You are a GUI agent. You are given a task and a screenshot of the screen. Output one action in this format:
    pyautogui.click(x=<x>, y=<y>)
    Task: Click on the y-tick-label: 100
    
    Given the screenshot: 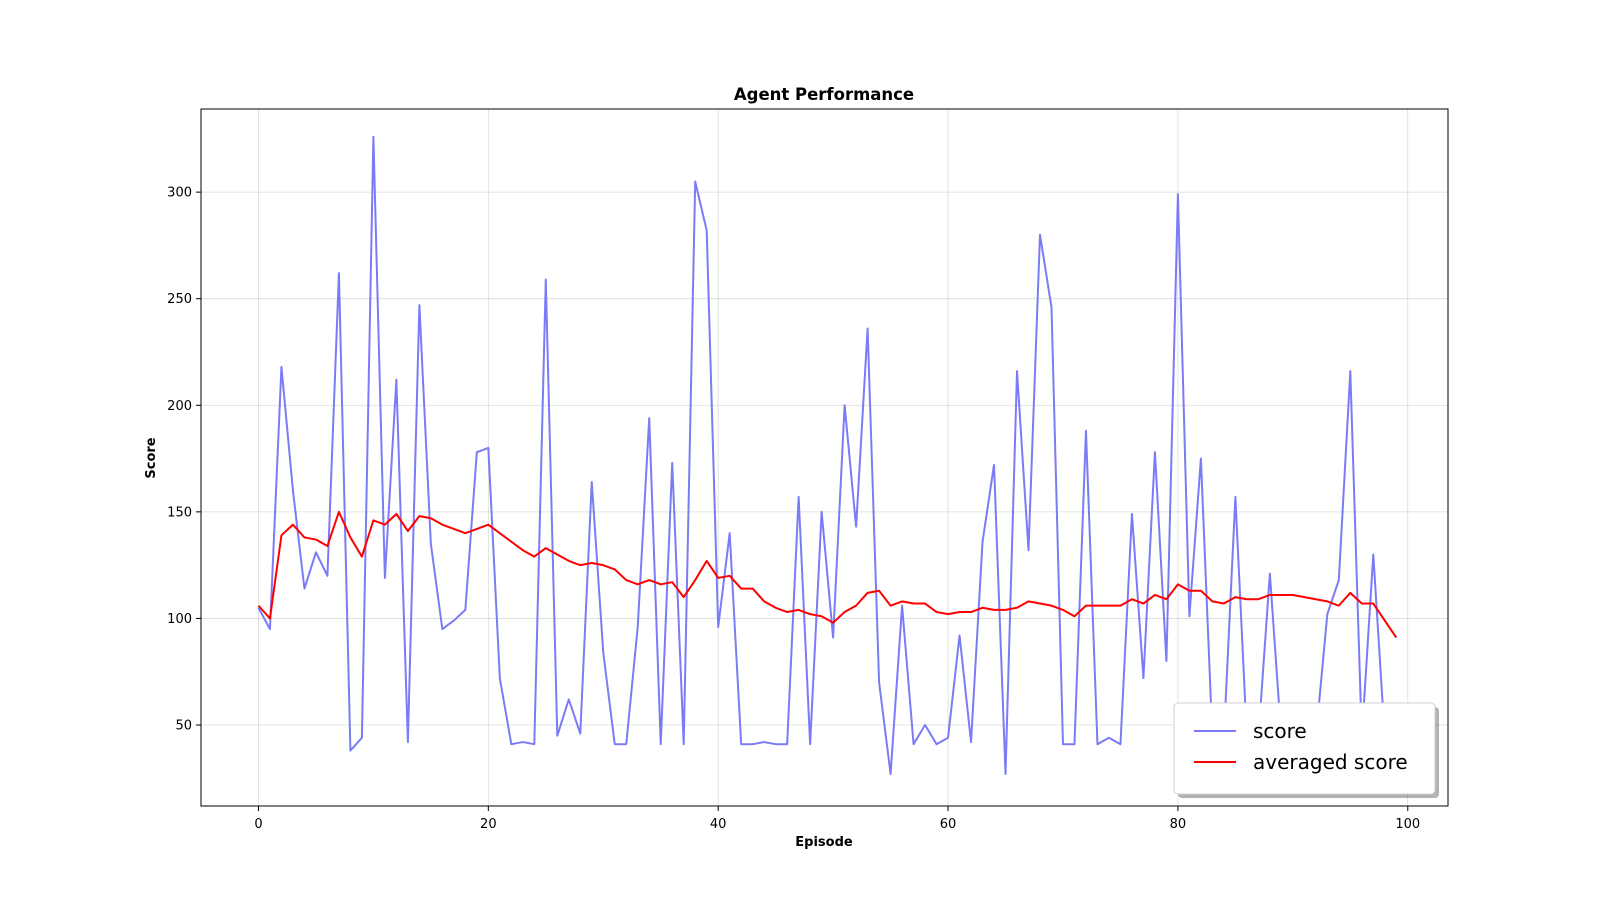 What is the action you would take?
    pyautogui.click(x=179, y=619)
    